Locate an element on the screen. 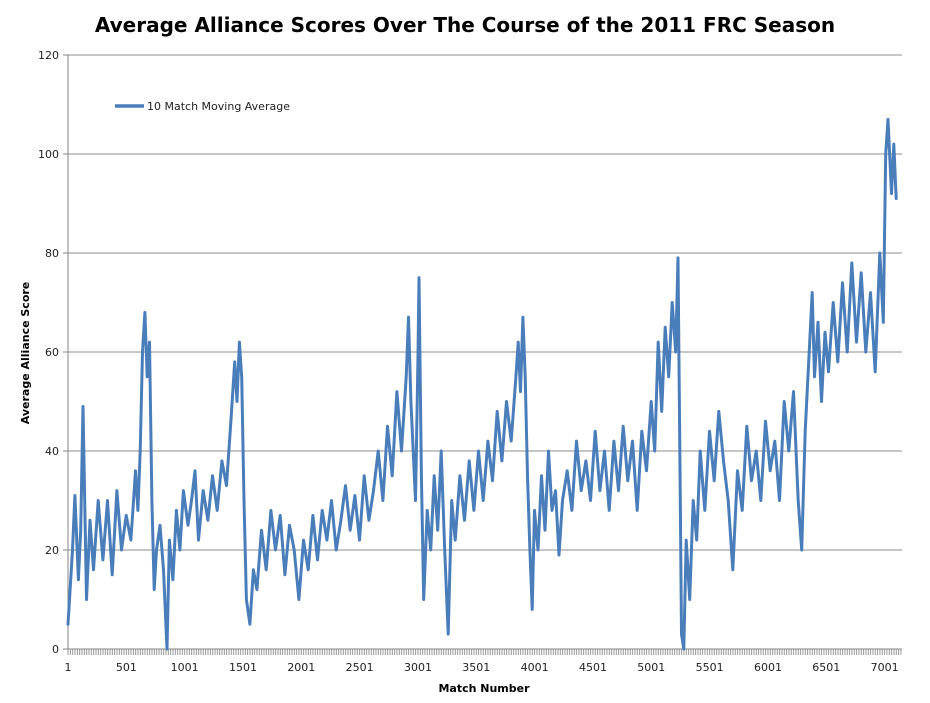 Image resolution: width=930 pixels, height=703 pixels. x-tick-label: 5001 is located at coordinates (651, 667).